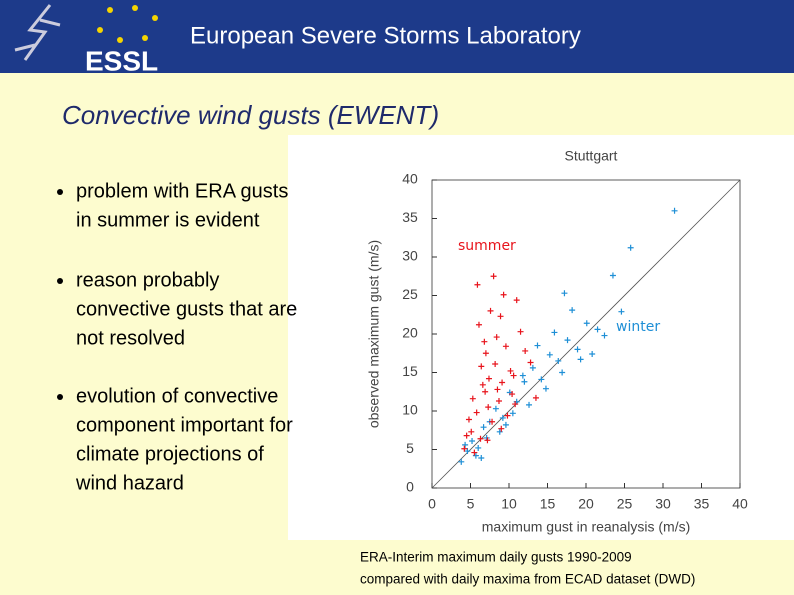 The image size is (794, 595). What do you see at coordinates (177, 396) in the screenshot?
I see `bullet-text: evolution of convective` at bounding box center [177, 396].